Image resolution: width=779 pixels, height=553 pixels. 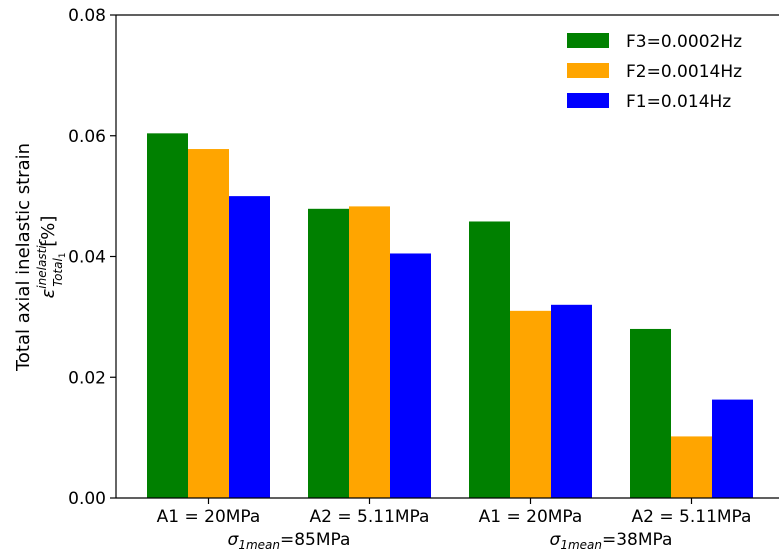 I want to click on group-label-rest: =85MPa, so click(x=315, y=540).